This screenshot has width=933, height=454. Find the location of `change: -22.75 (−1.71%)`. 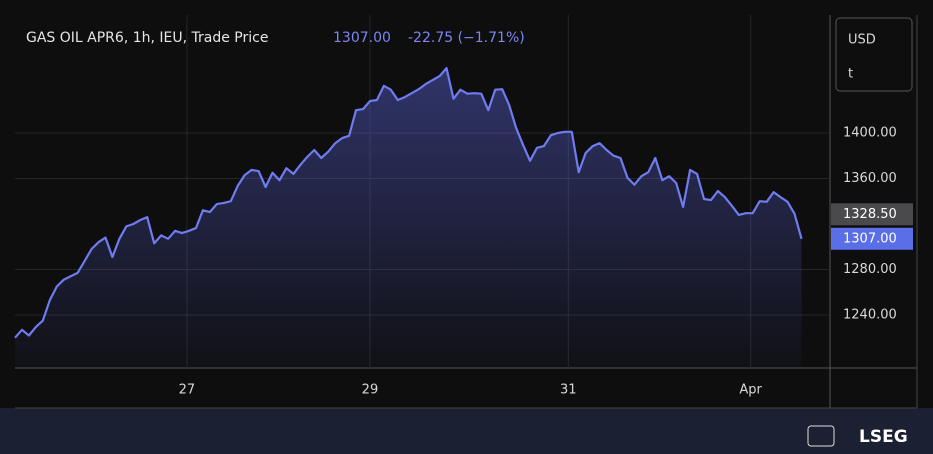

change: -22.75 (−1.71%) is located at coordinates (466, 38).